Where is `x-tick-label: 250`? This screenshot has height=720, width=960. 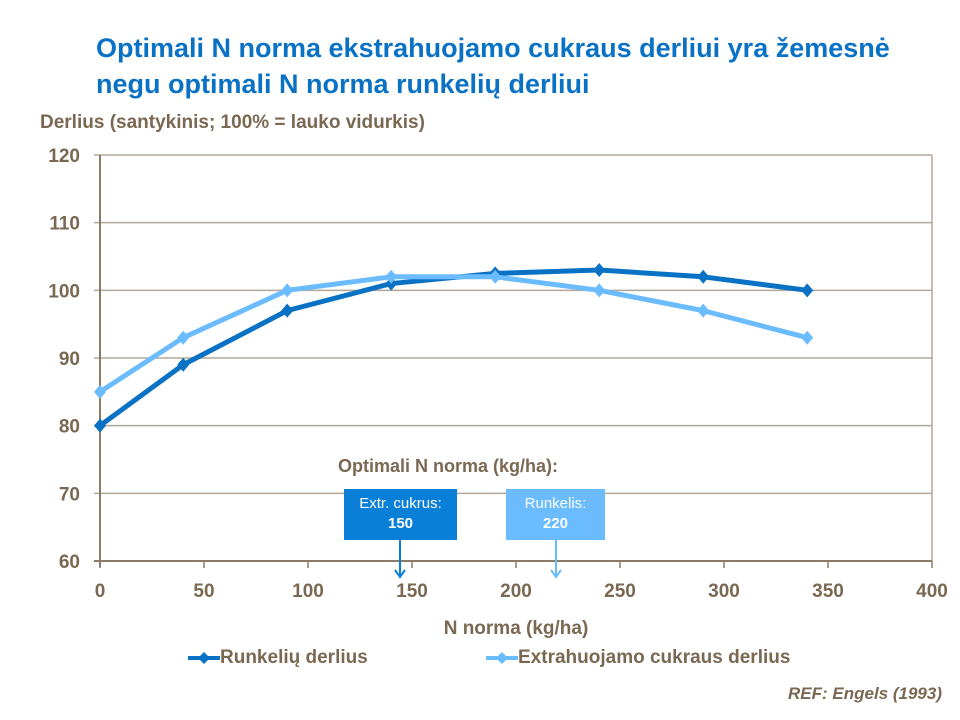 x-tick-label: 250 is located at coordinates (620, 591).